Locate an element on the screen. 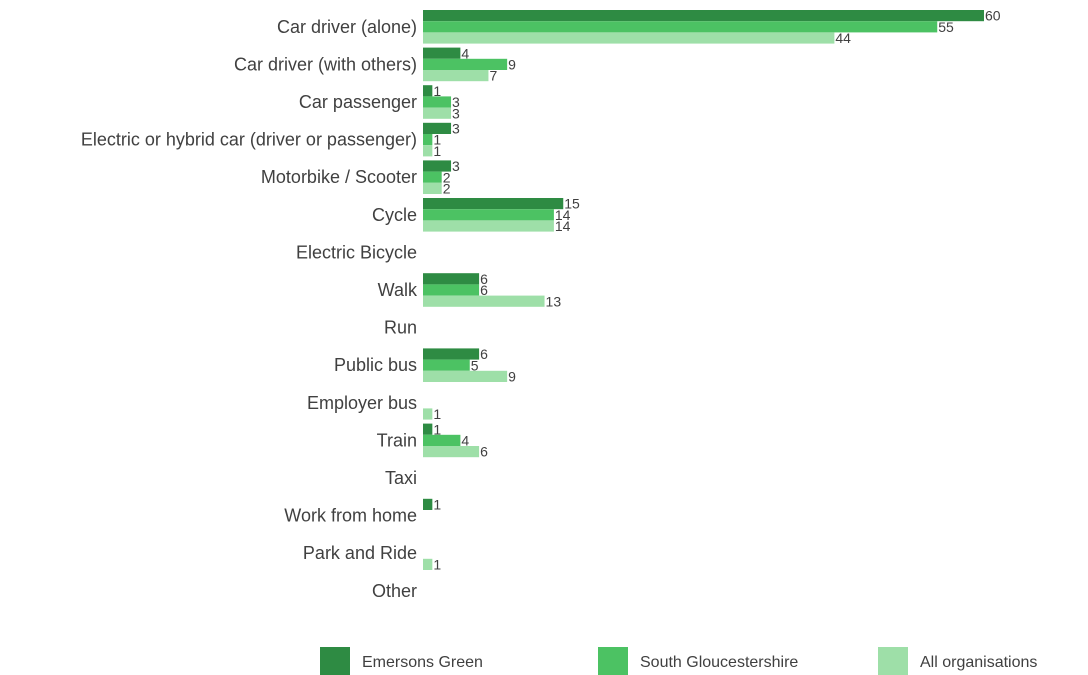 This screenshot has width=1088, height=675. legend-label-all-organisations: All organisations is located at coordinates (978, 662).